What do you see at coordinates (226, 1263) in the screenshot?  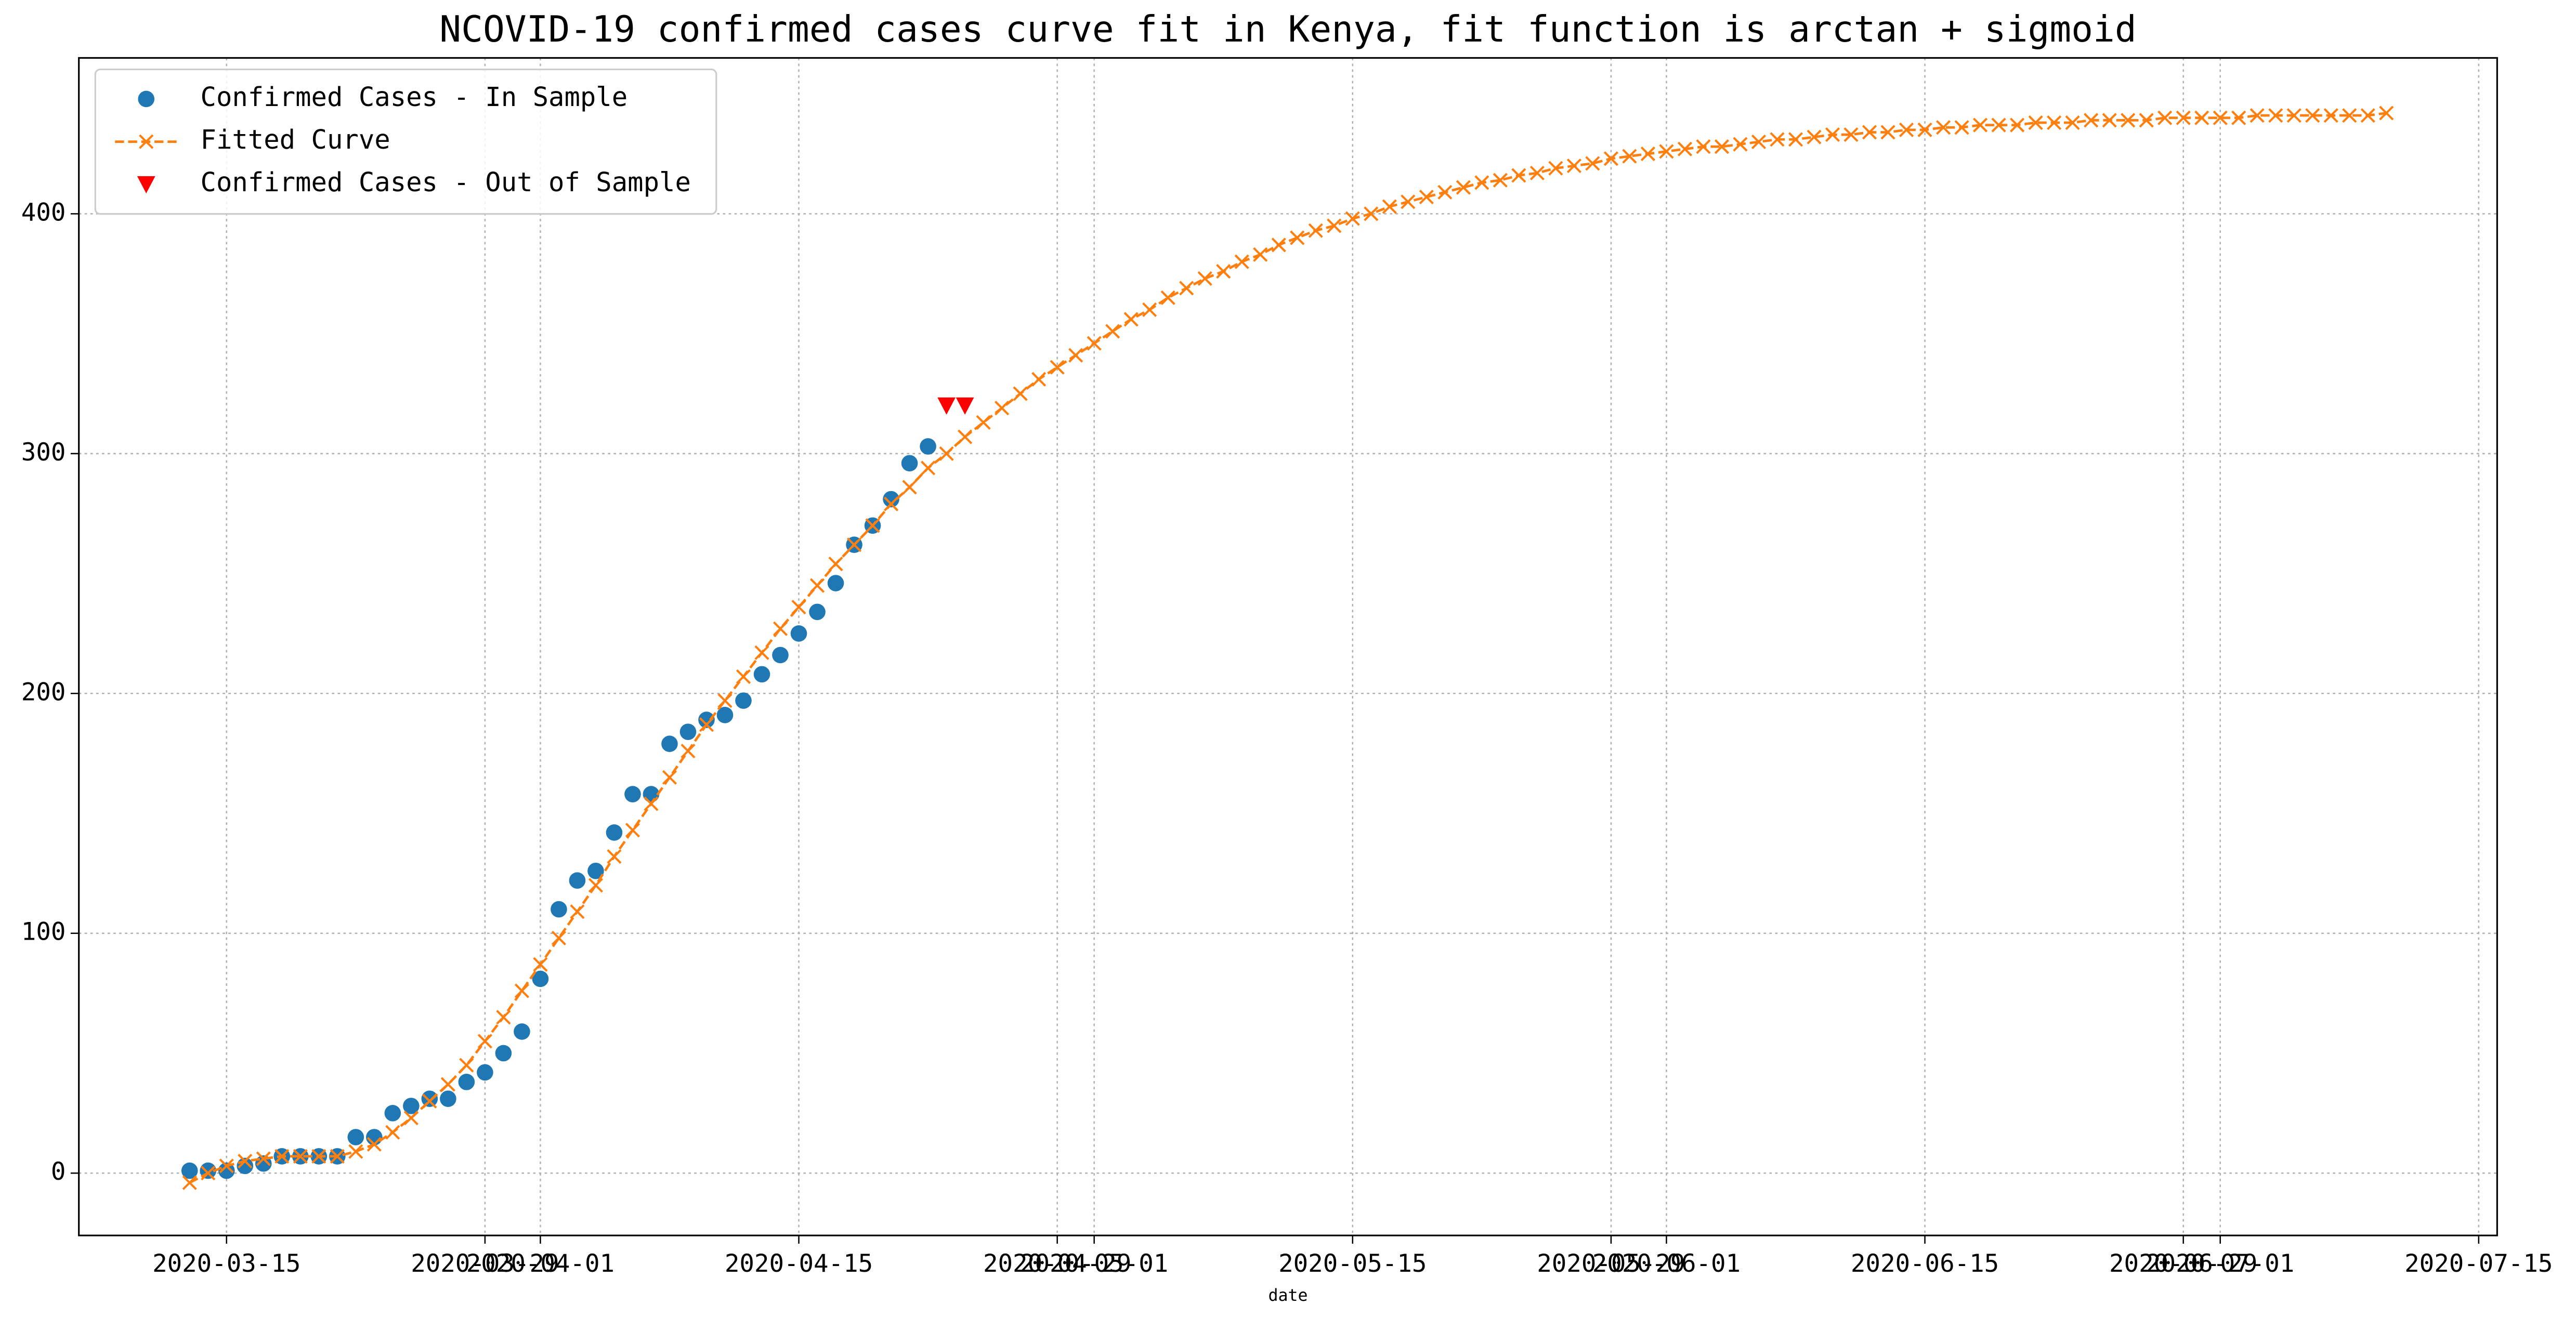 I see `x-tick-label: 2020-03-15` at bounding box center [226, 1263].